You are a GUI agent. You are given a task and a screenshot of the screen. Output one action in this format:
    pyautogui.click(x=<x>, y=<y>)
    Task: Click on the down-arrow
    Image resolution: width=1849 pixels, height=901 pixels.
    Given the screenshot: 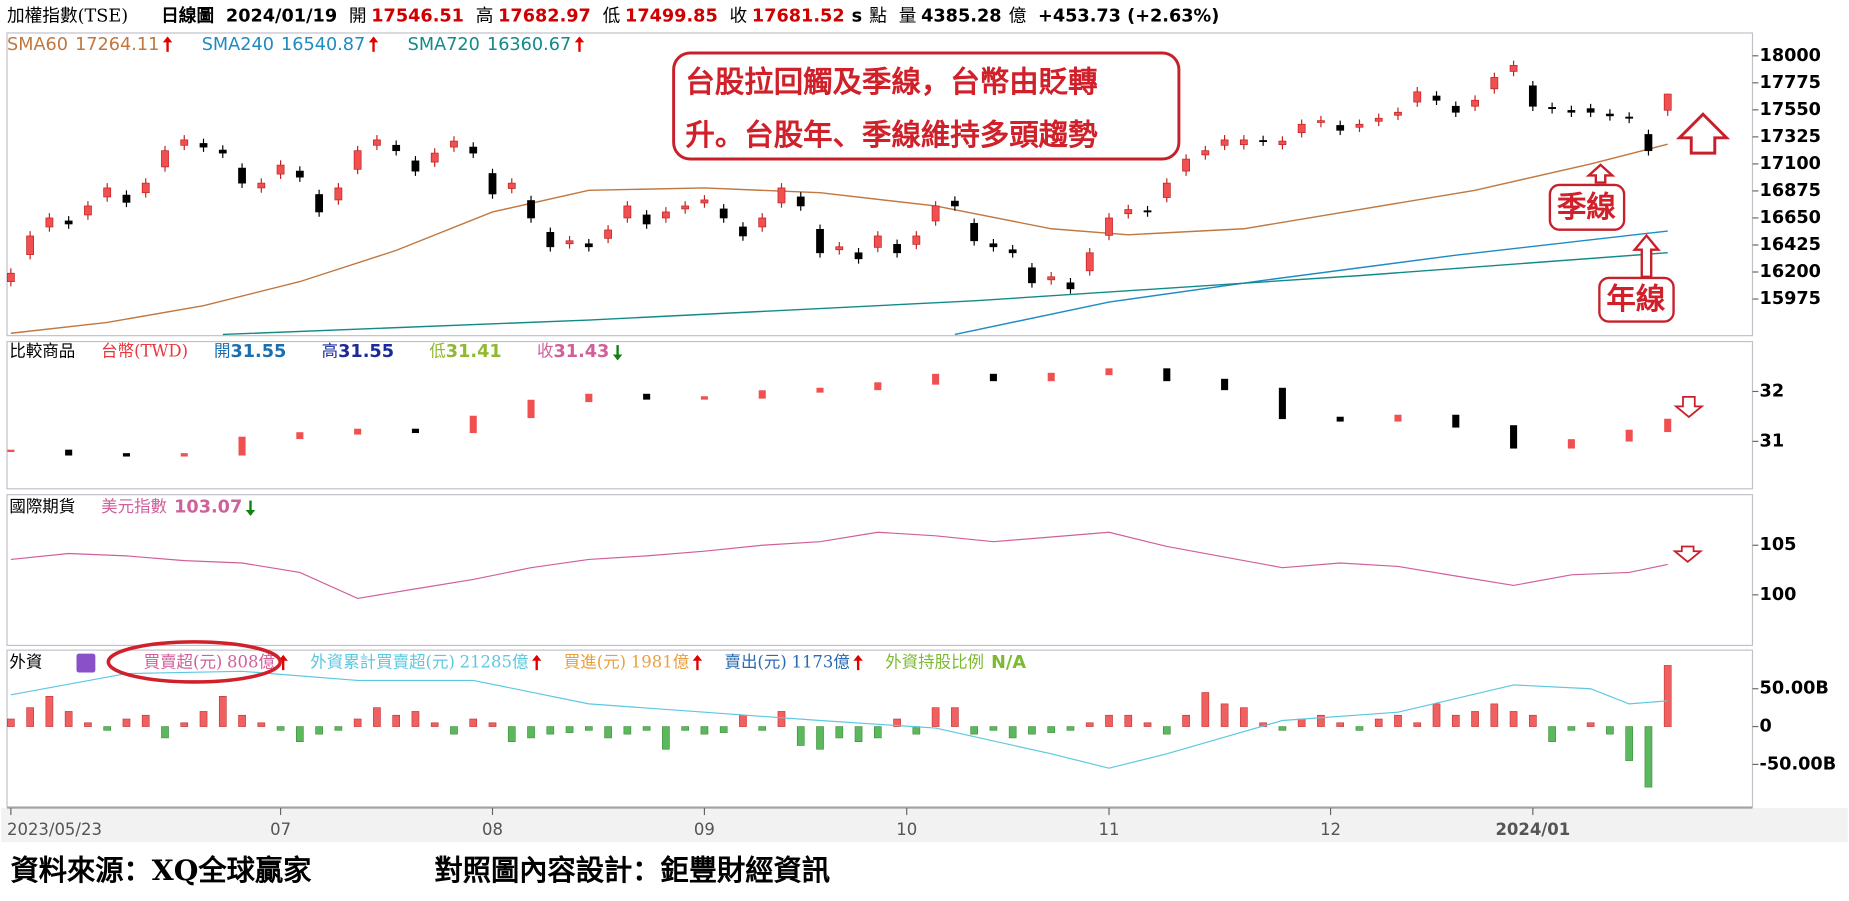 What is the action you would take?
    pyautogui.click(x=1688, y=554)
    